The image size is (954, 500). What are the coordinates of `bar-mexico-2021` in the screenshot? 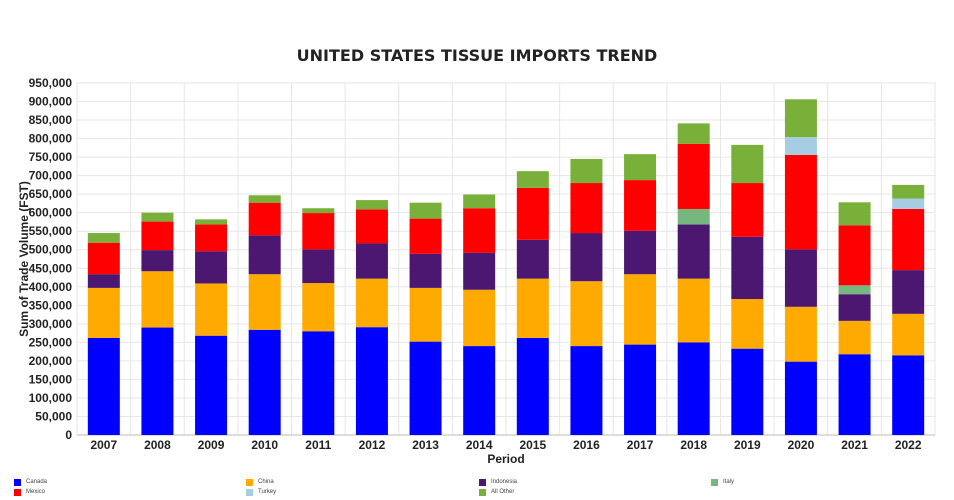 It's located at (854, 255).